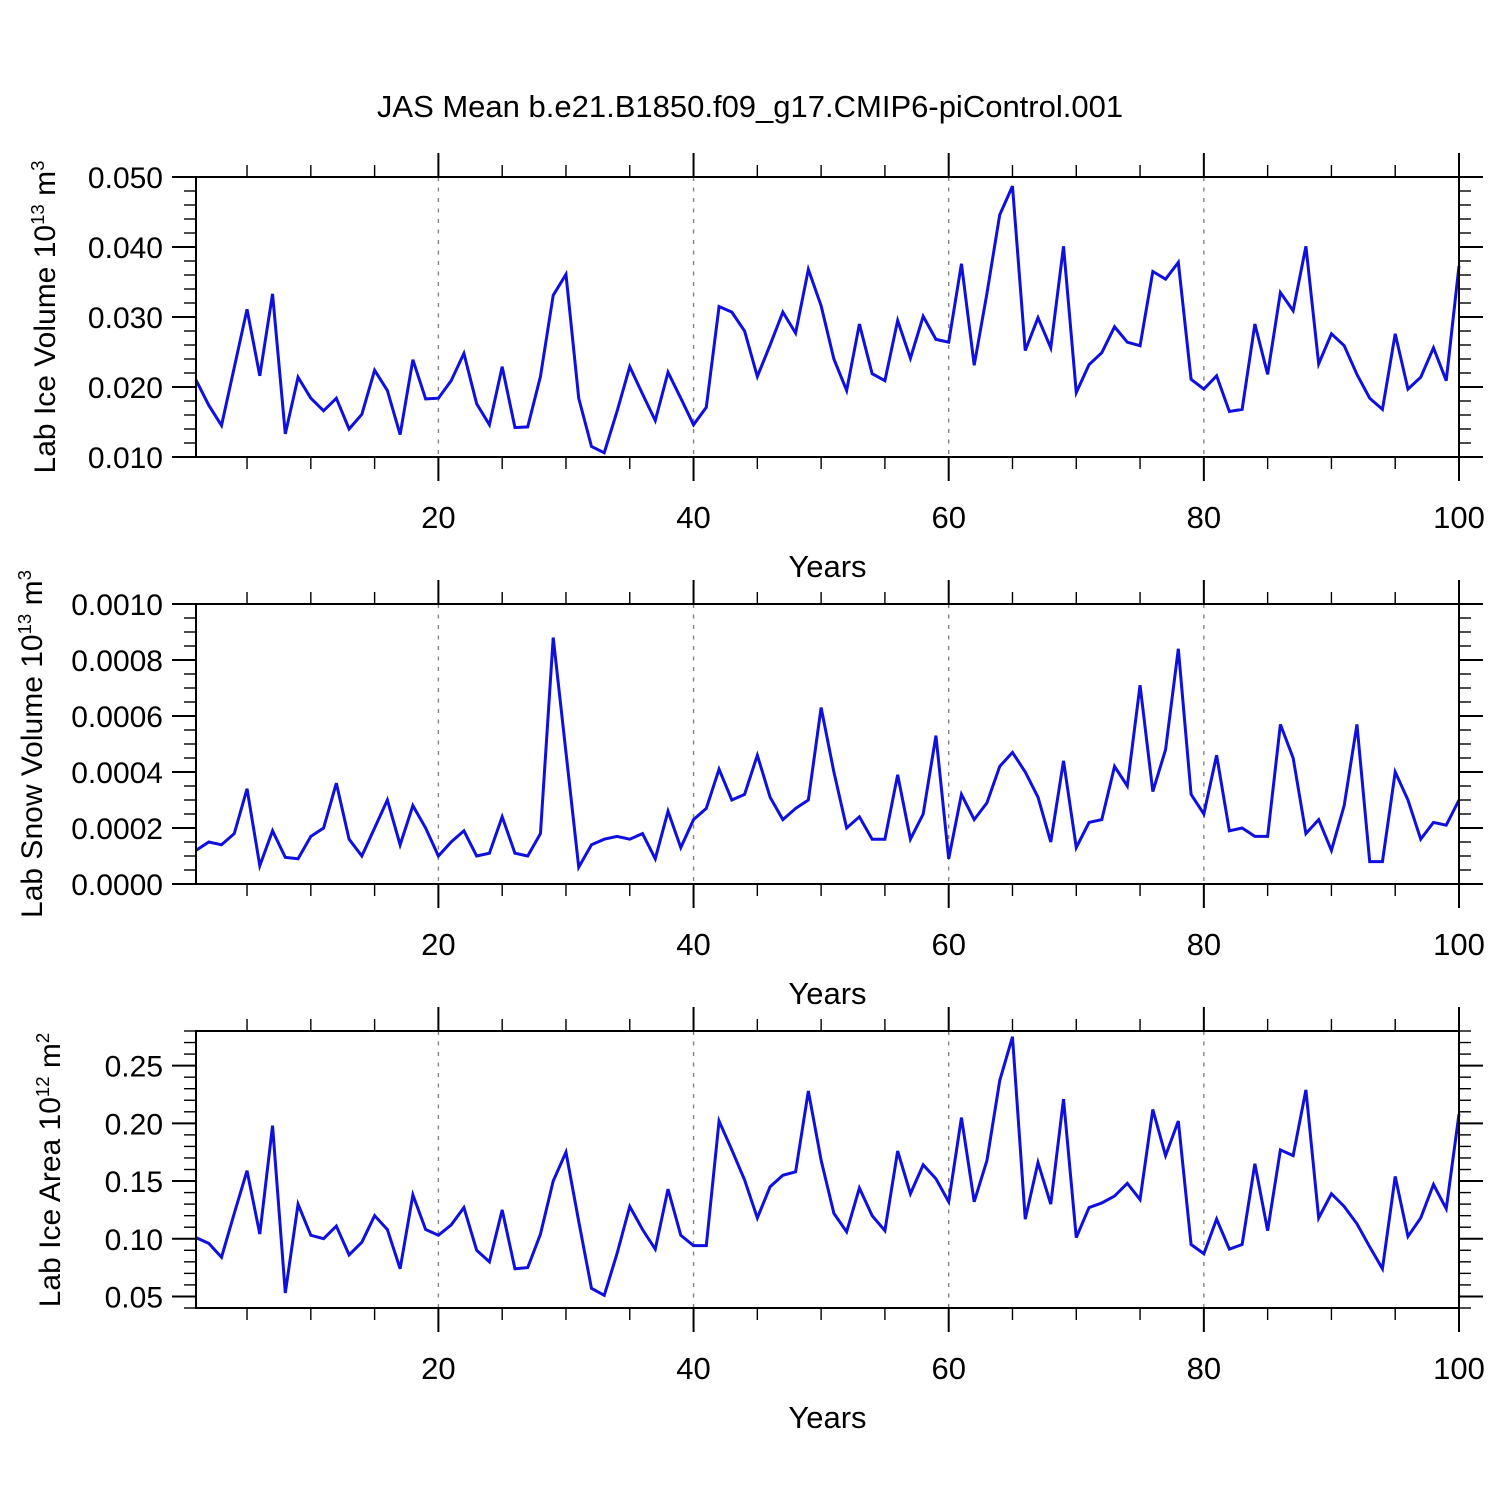 The height and width of the screenshot is (1500, 1500). Describe the element at coordinates (42, 1038) in the screenshot. I see `y-axis-title-units-exponent: 2` at that location.